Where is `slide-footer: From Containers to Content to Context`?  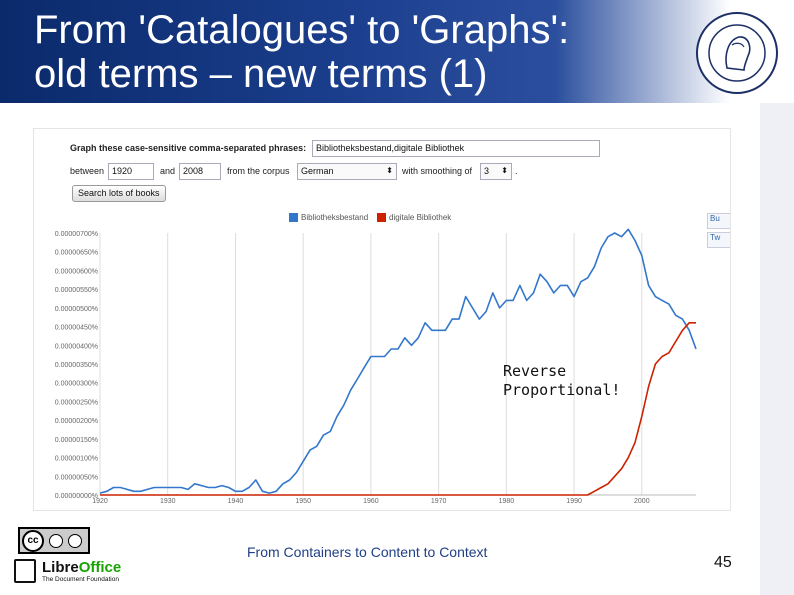 slide-footer: From Containers to Content to Context is located at coordinates (367, 552).